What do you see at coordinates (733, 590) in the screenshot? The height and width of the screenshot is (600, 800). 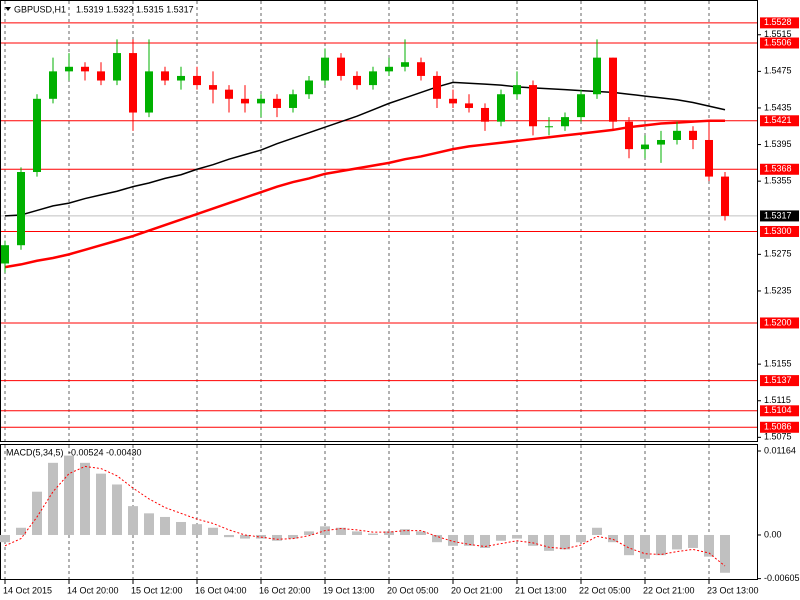 I see `x-tick-label: 23 Oct 13:00` at bounding box center [733, 590].